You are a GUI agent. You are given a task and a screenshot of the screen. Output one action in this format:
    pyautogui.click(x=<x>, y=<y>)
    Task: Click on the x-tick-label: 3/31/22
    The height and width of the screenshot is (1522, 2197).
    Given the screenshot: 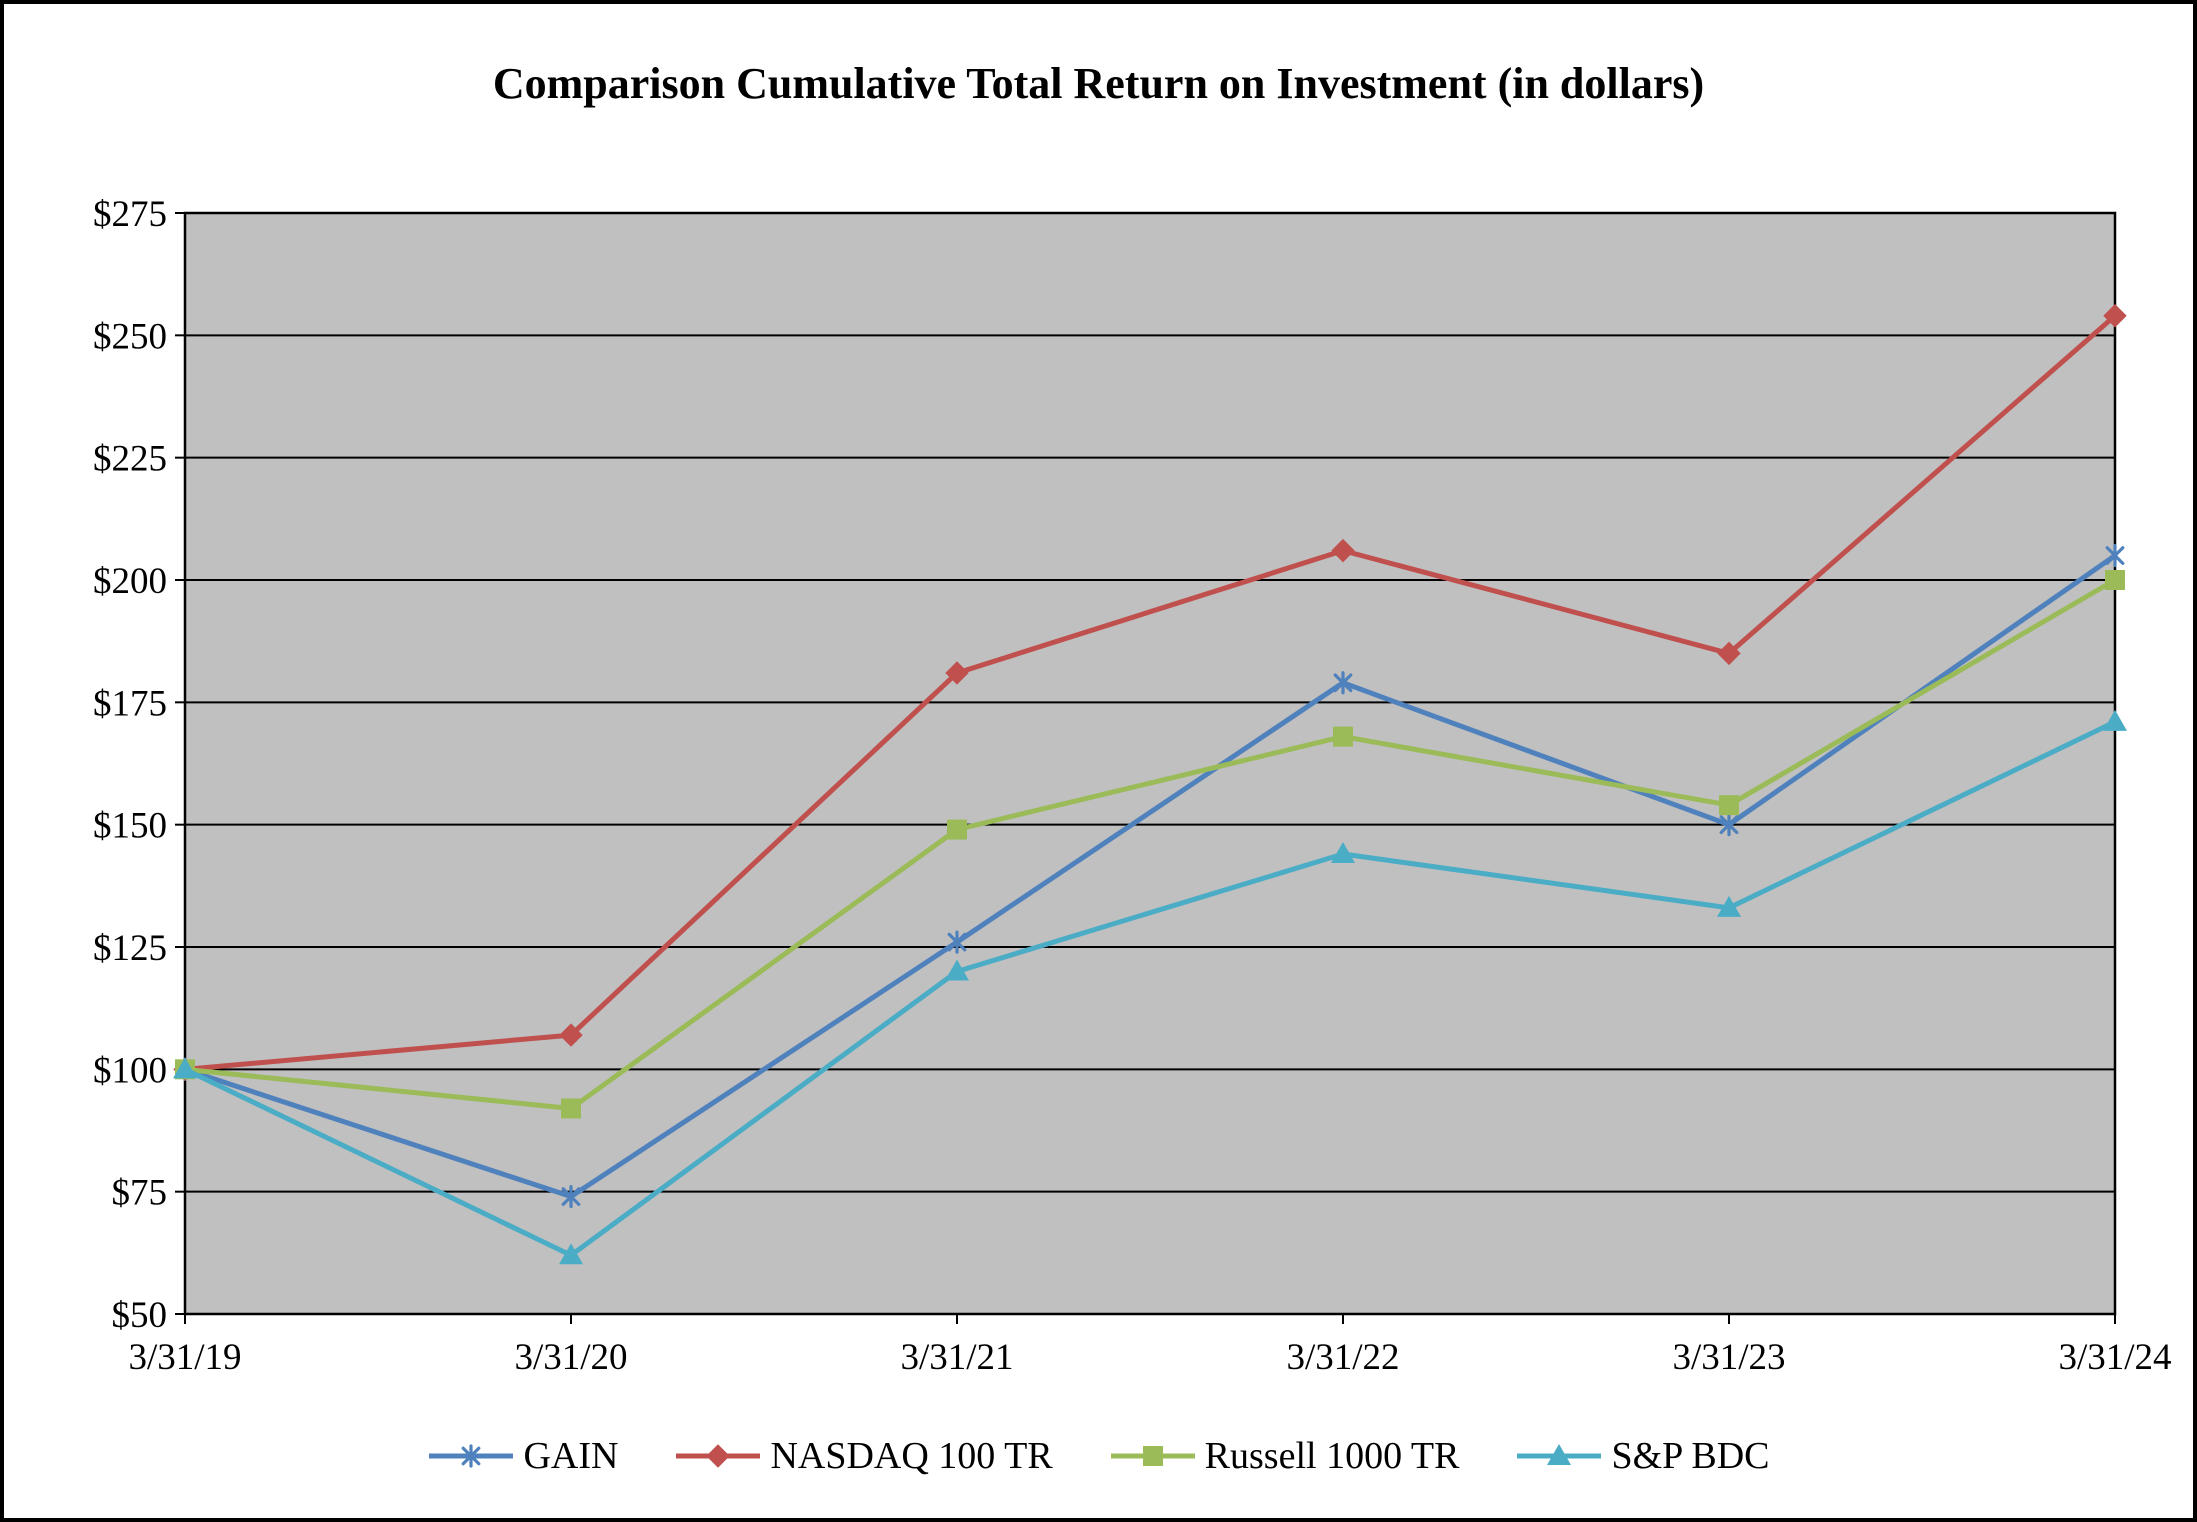 What is the action you would take?
    pyautogui.click(x=1342, y=1357)
    